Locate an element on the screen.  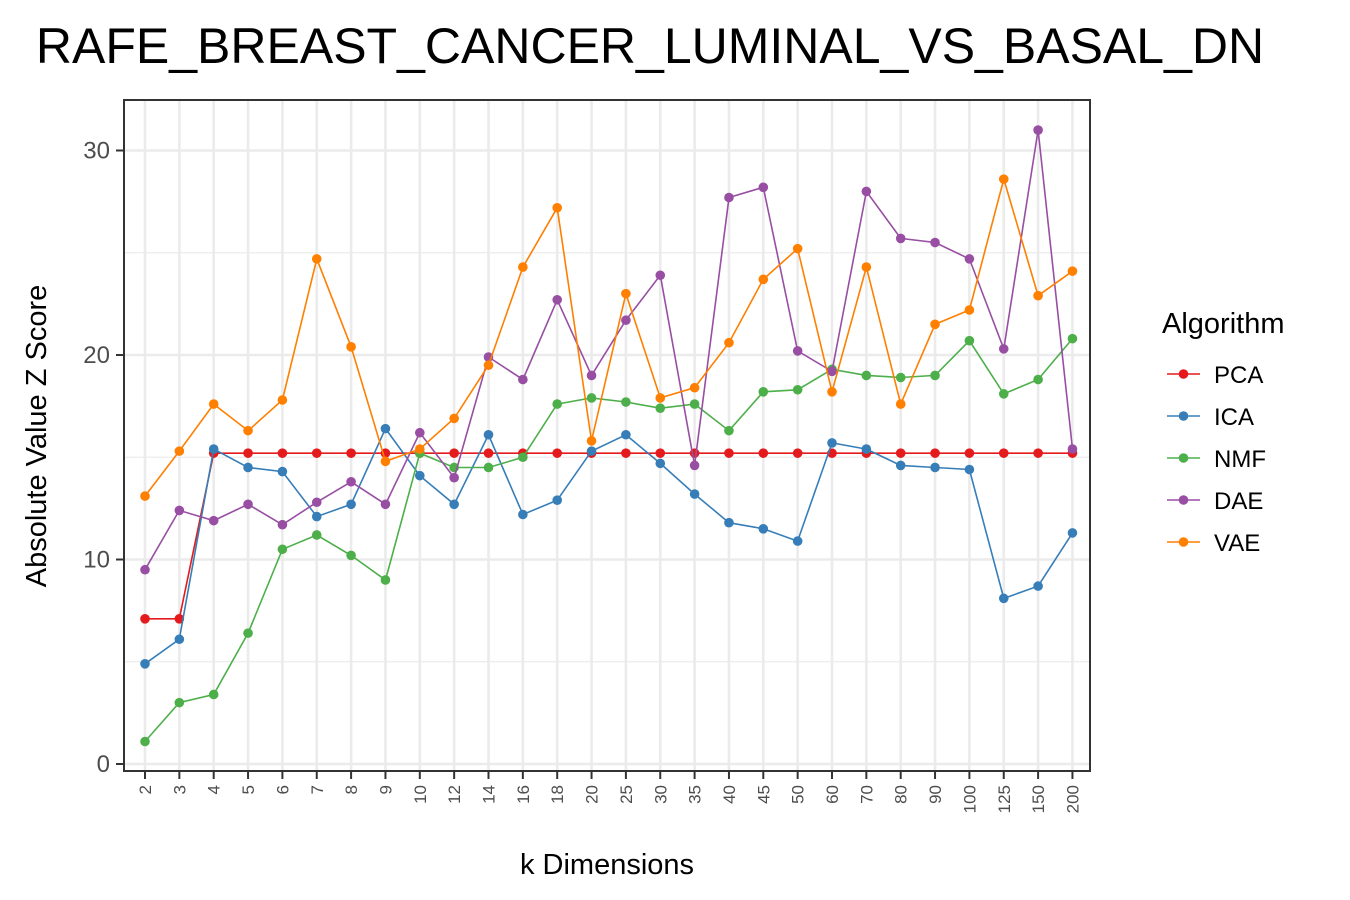
legend-item-nmf: NMF is located at coordinates (1216, 459).